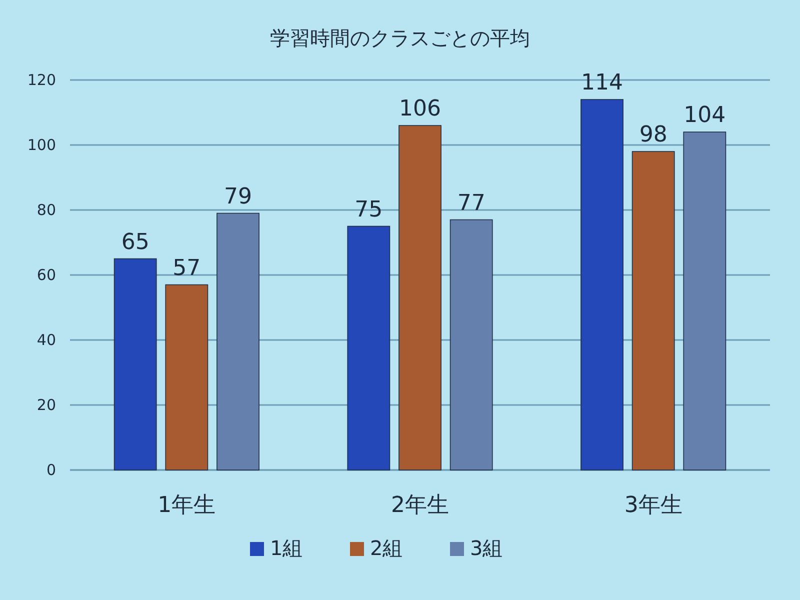  Describe the element at coordinates (41, 145) in the screenshot. I see `y-tick-label: 100` at that location.